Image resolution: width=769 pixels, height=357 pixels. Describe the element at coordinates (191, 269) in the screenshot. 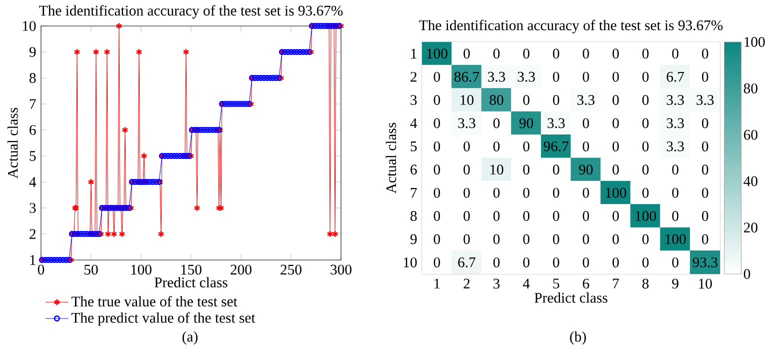

I see `x-tick-label: 150` at that location.